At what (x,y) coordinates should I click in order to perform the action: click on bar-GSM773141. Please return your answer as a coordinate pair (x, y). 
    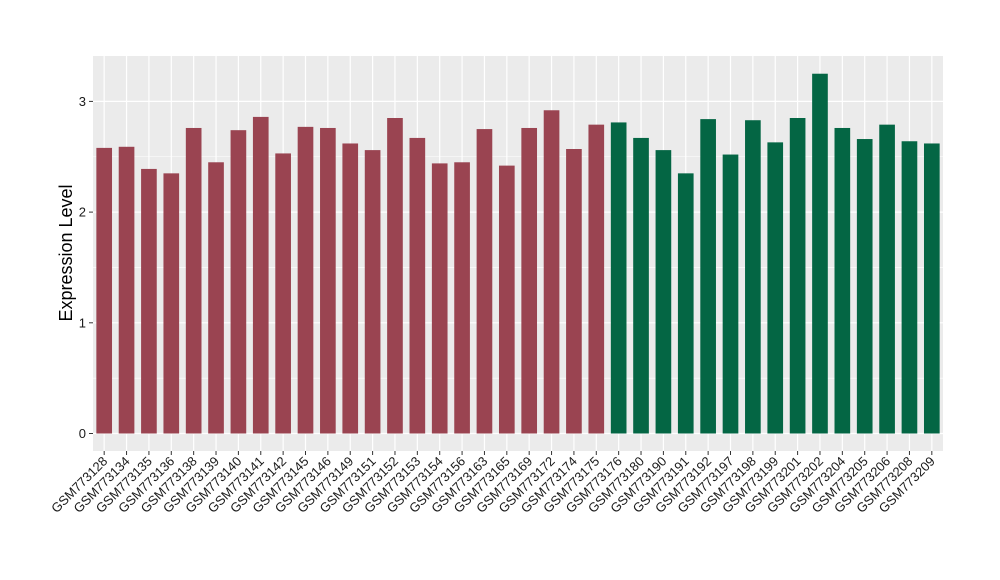
    Looking at the image, I should click on (260, 275).